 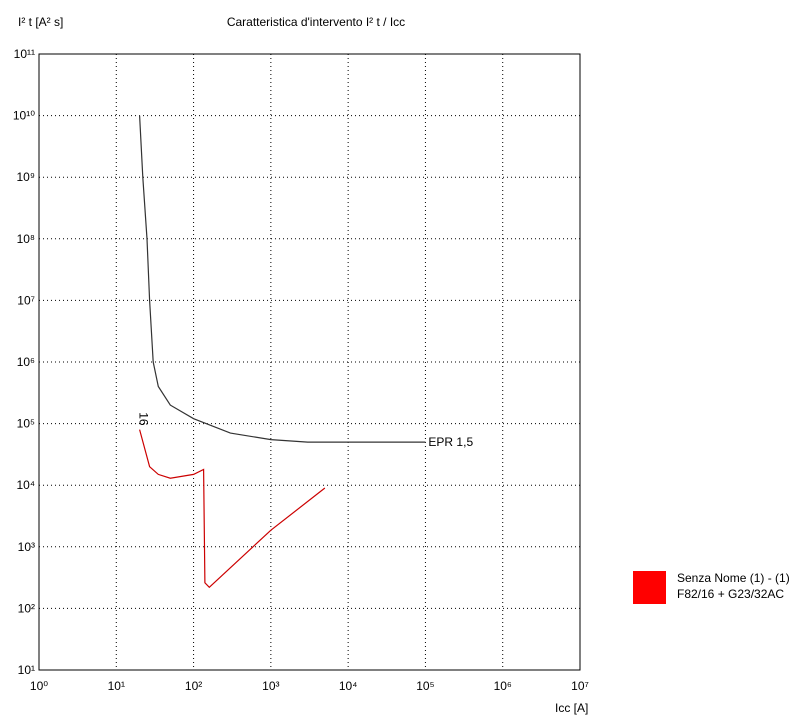 What do you see at coordinates (26, 608) in the screenshot?
I see `y-tick-label: 10²` at bounding box center [26, 608].